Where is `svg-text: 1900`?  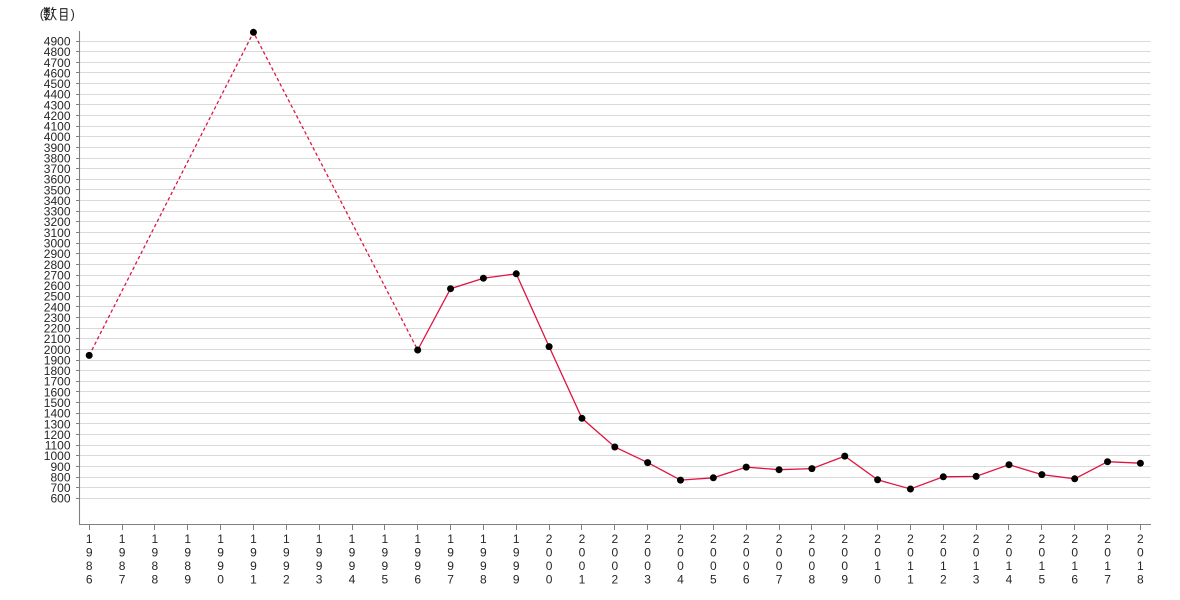
svg-text: 1900 is located at coordinates (57, 360).